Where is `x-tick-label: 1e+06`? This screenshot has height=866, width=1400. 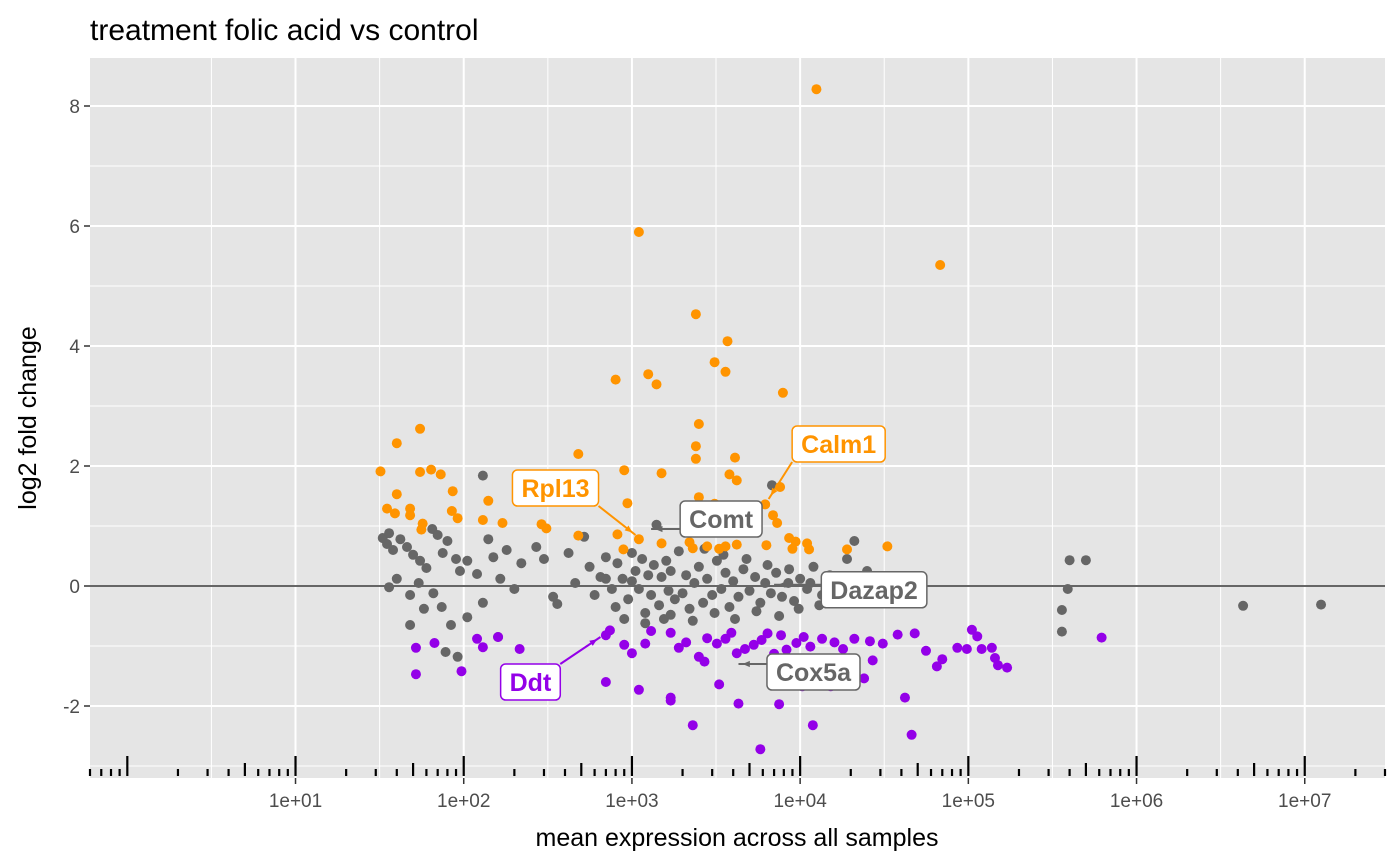 x-tick-label: 1e+06 is located at coordinates (1136, 801).